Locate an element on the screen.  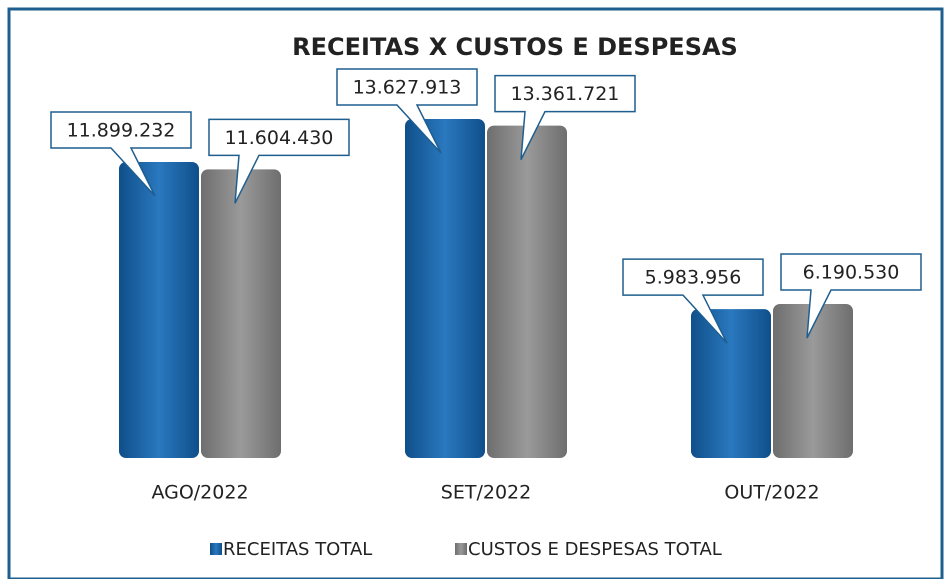
chart-title: RECEITAS X CUSTOS E DESPESAS is located at coordinates (515, 47).